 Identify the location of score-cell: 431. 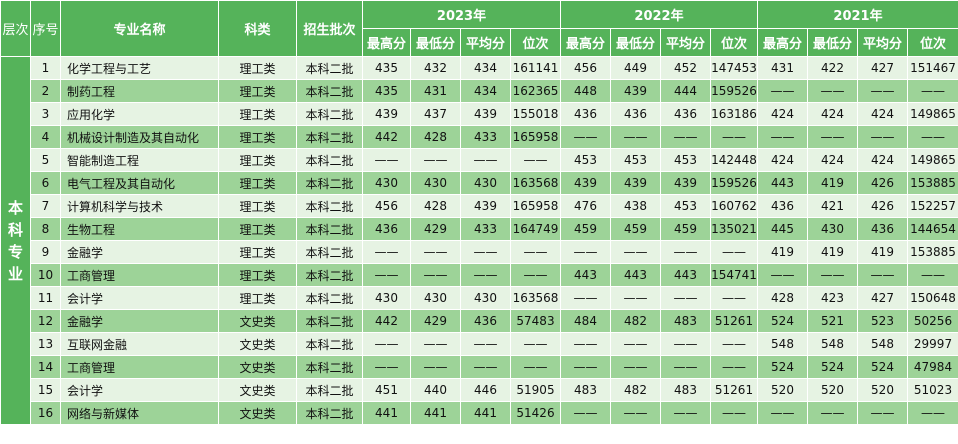
(435, 91).